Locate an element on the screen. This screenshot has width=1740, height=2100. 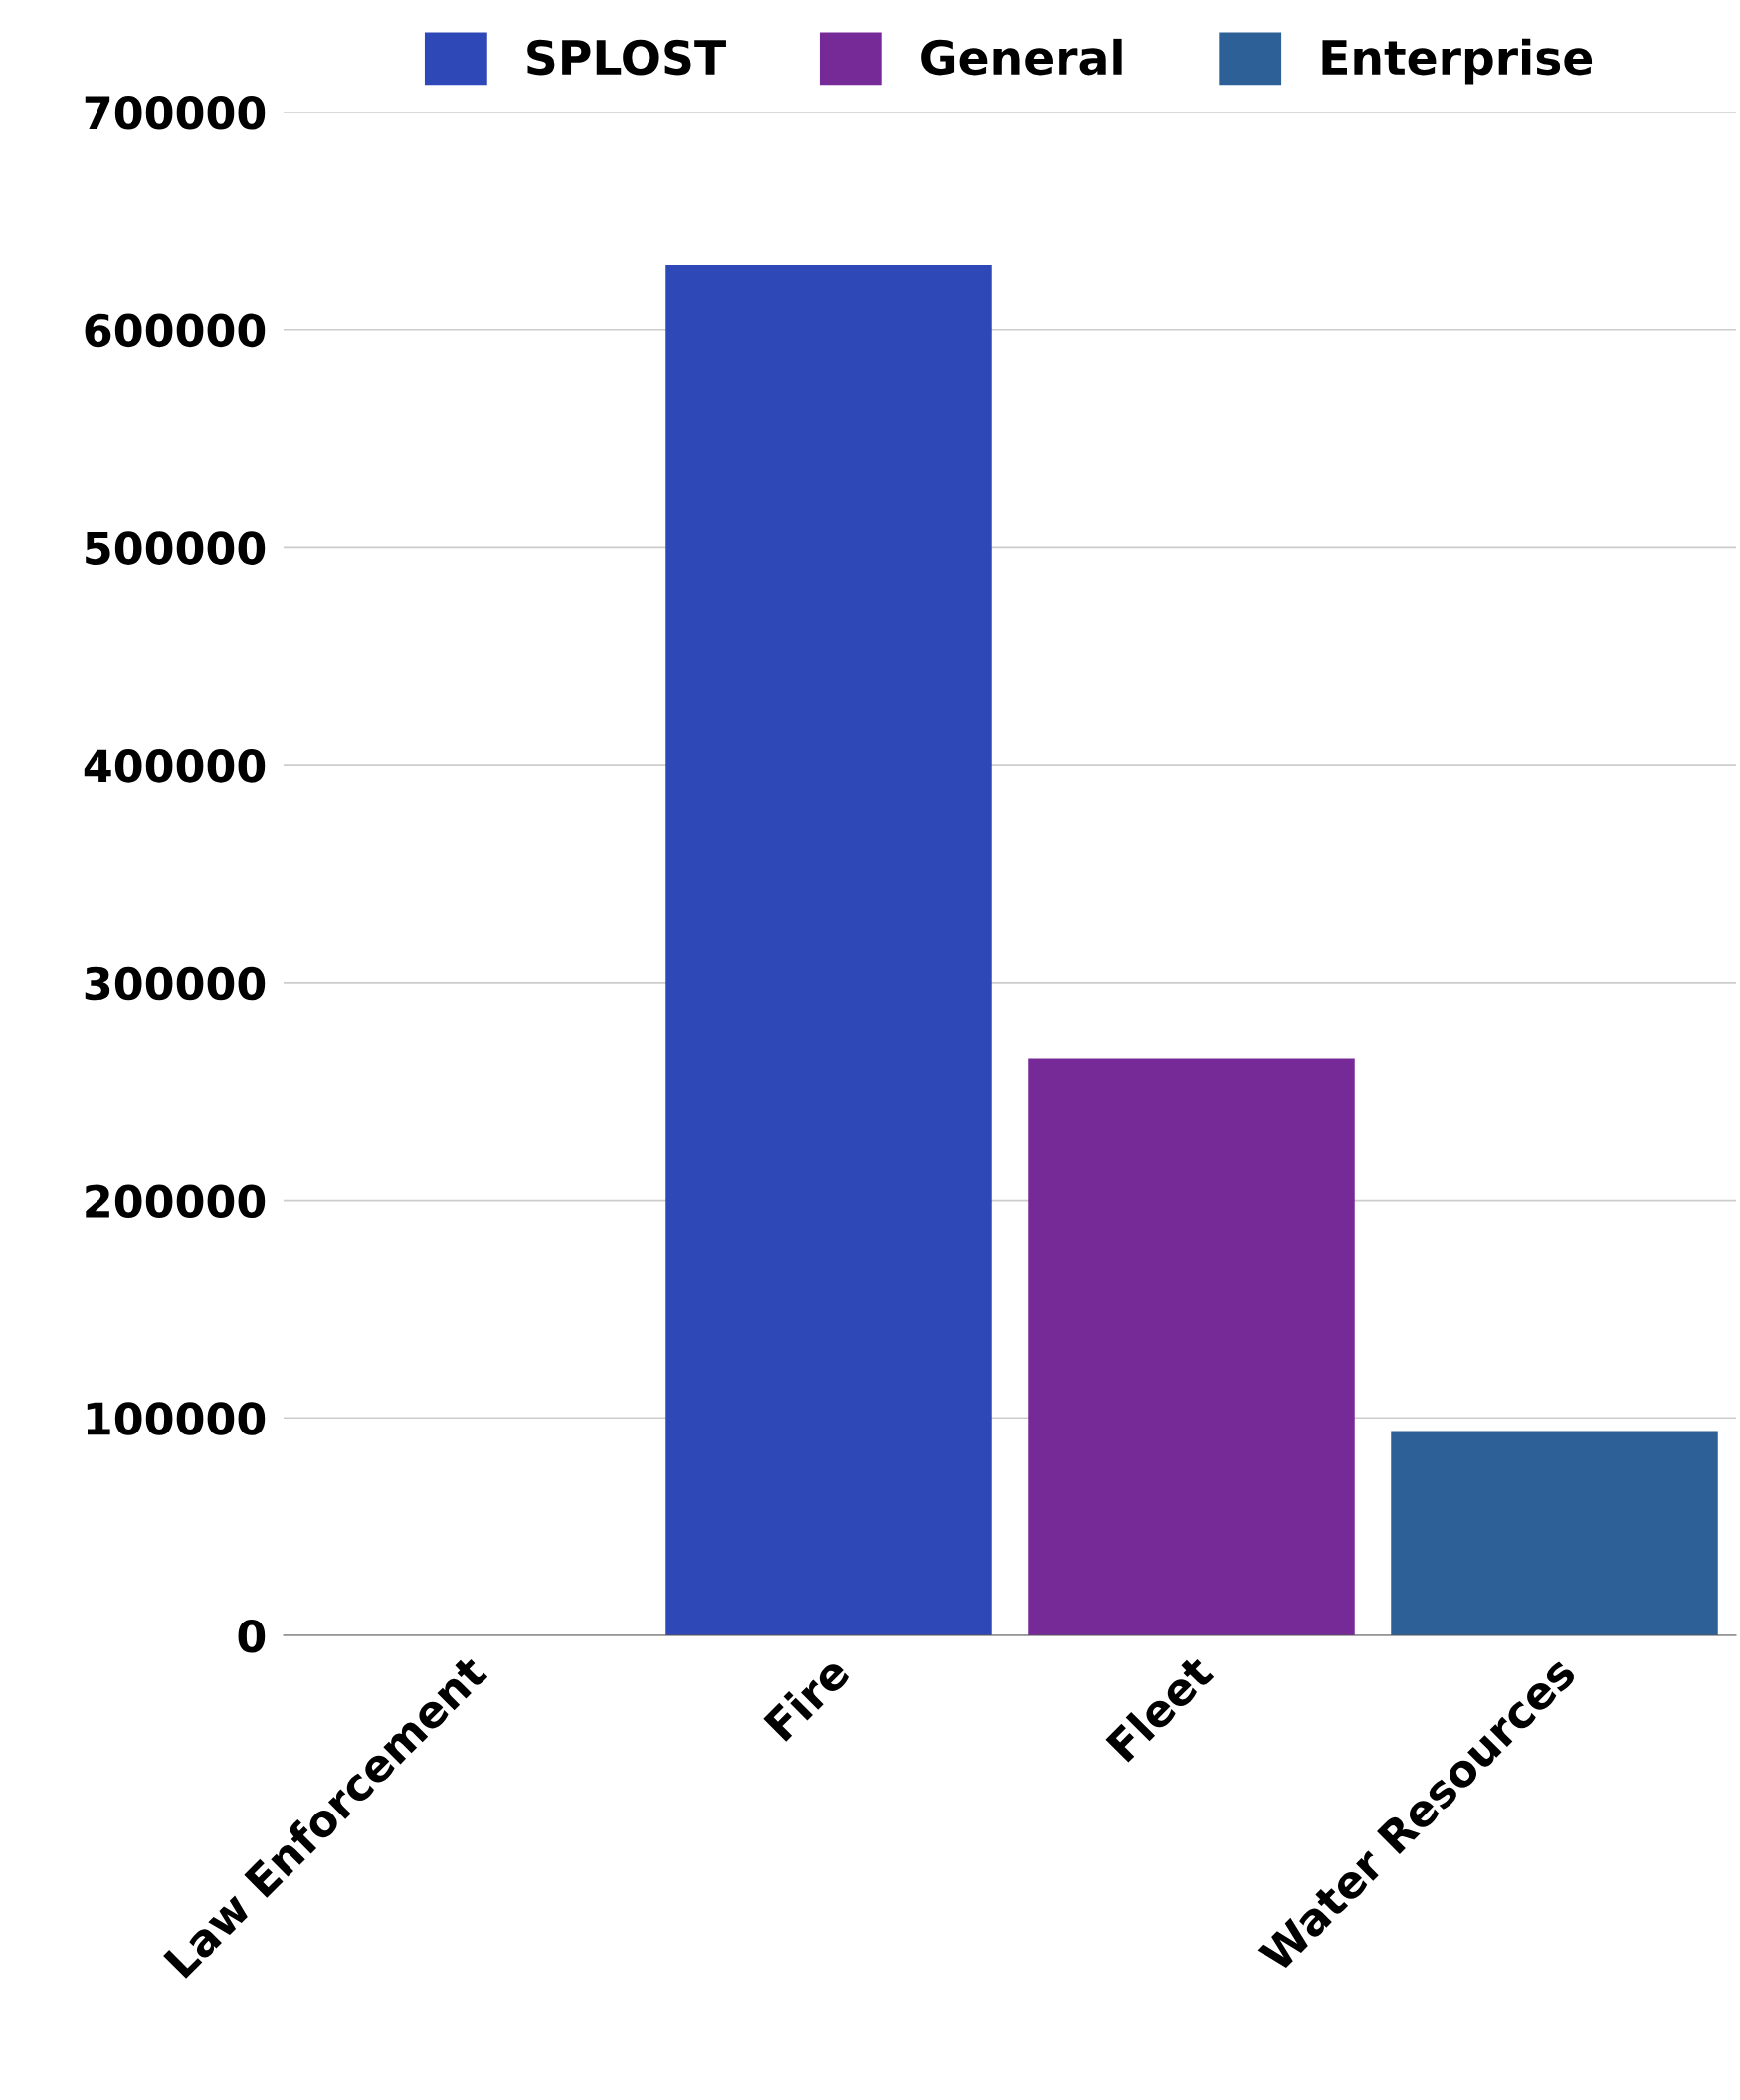
y-tick-label: 100000 is located at coordinates (176, 1418).